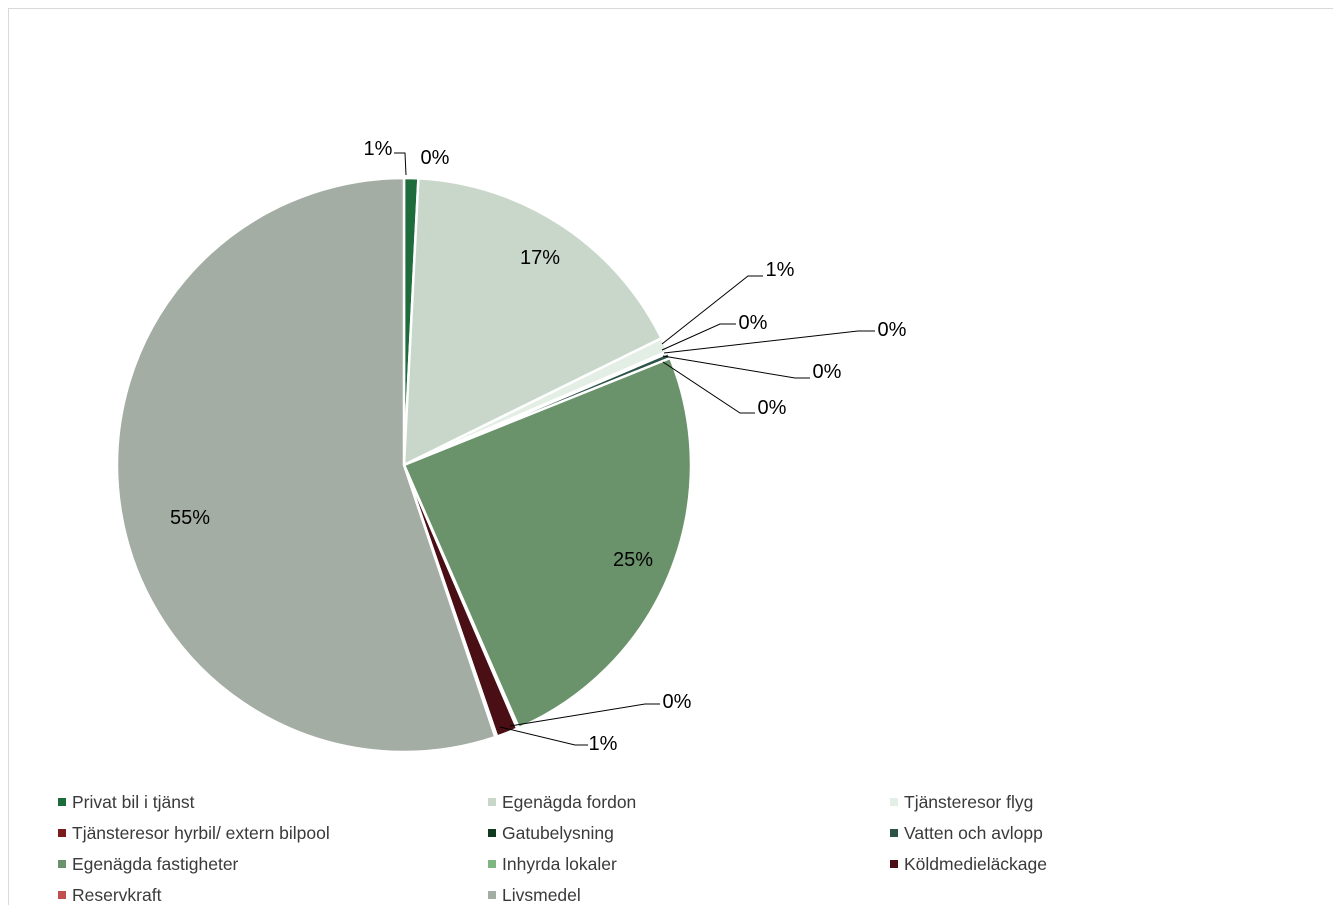 This screenshot has height=907, width=1333. Describe the element at coordinates (677, 702) in the screenshot. I see `data-label-reservkraft: 0%` at that location.